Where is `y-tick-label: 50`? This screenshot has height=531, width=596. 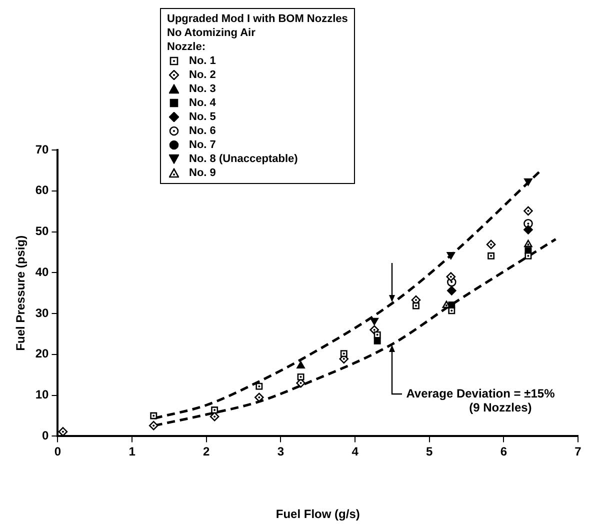 y-tick-label: 50 is located at coordinates (42, 231).